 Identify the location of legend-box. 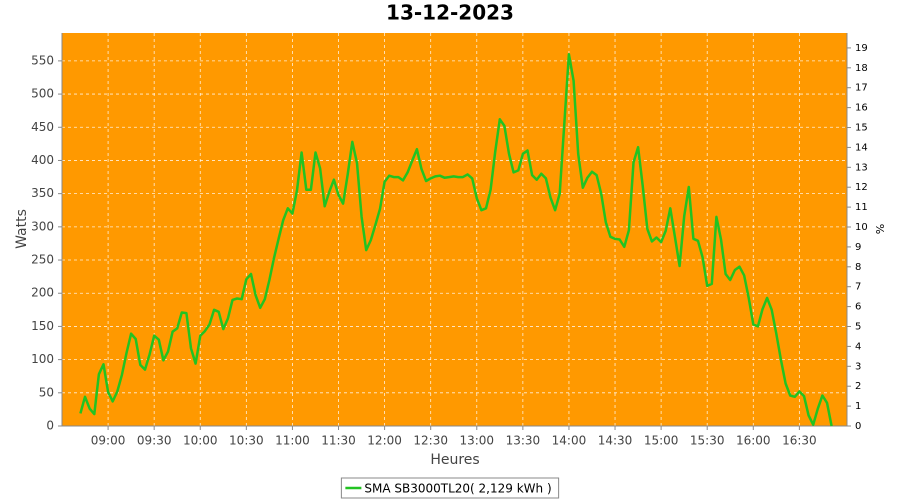
(450, 488).